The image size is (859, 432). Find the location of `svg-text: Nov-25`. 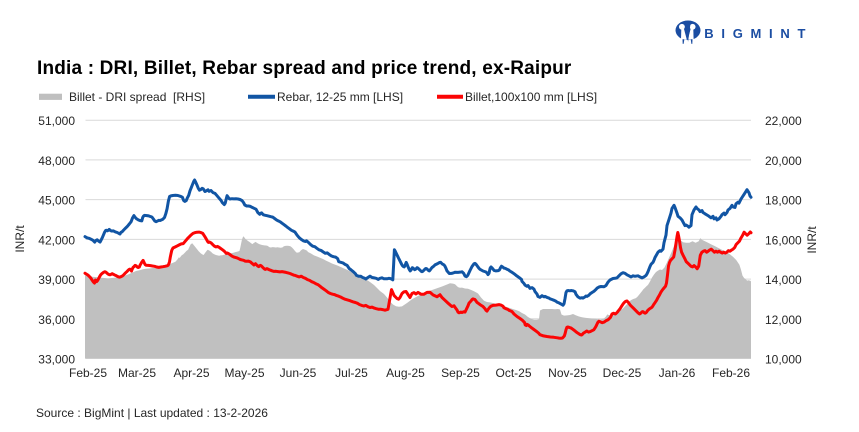

svg-text: Nov-25 is located at coordinates (567, 373).